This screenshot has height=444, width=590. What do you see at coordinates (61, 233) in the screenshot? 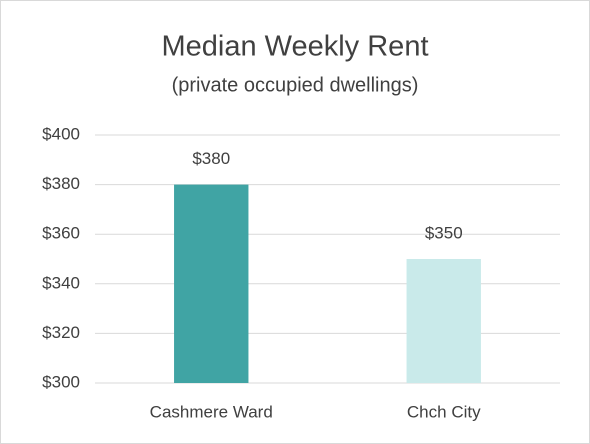
I see `y-tick-label: $360` at bounding box center [61, 233].